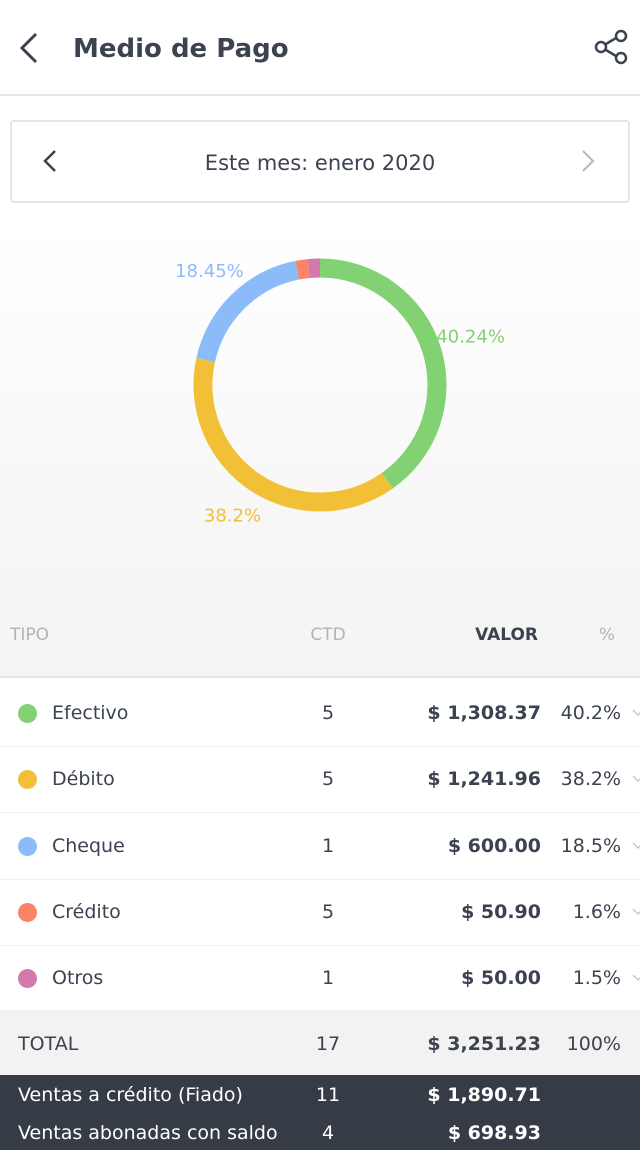 The height and width of the screenshot is (1150, 640). What do you see at coordinates (484, 1044) in the screenshot?
I see `total-valor: $ 3,251.23` at bounding box center [484, 1044].